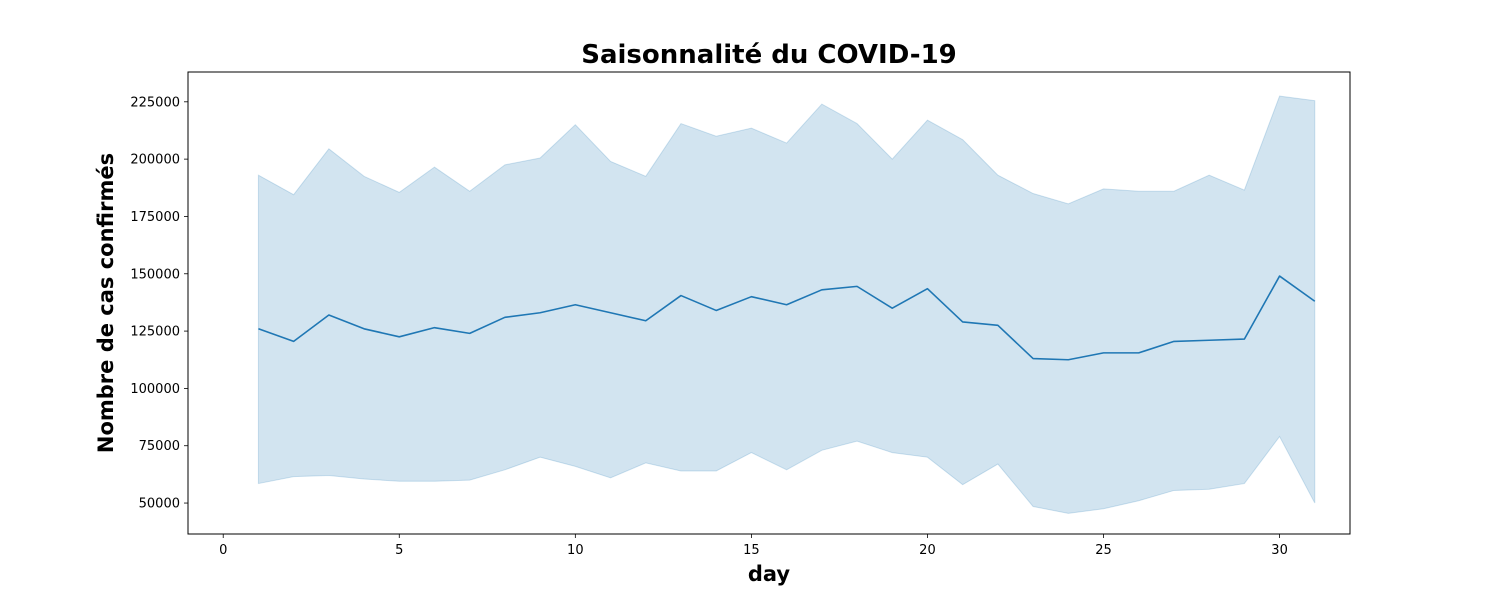 The height and width of the screenshot is (600, 1500). I want to click on y-tick-label: 175000, so click(155, 217).